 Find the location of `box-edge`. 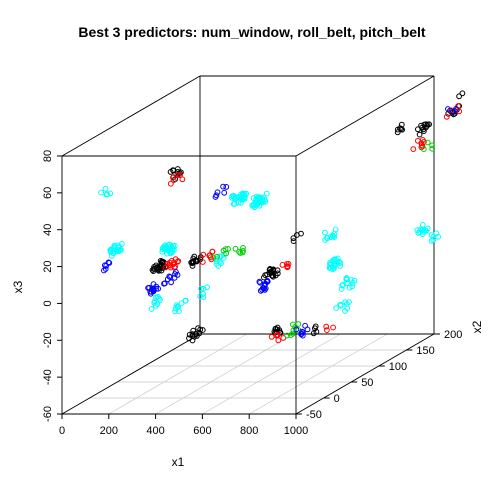

box-edge is located at coordinates (131, 374).